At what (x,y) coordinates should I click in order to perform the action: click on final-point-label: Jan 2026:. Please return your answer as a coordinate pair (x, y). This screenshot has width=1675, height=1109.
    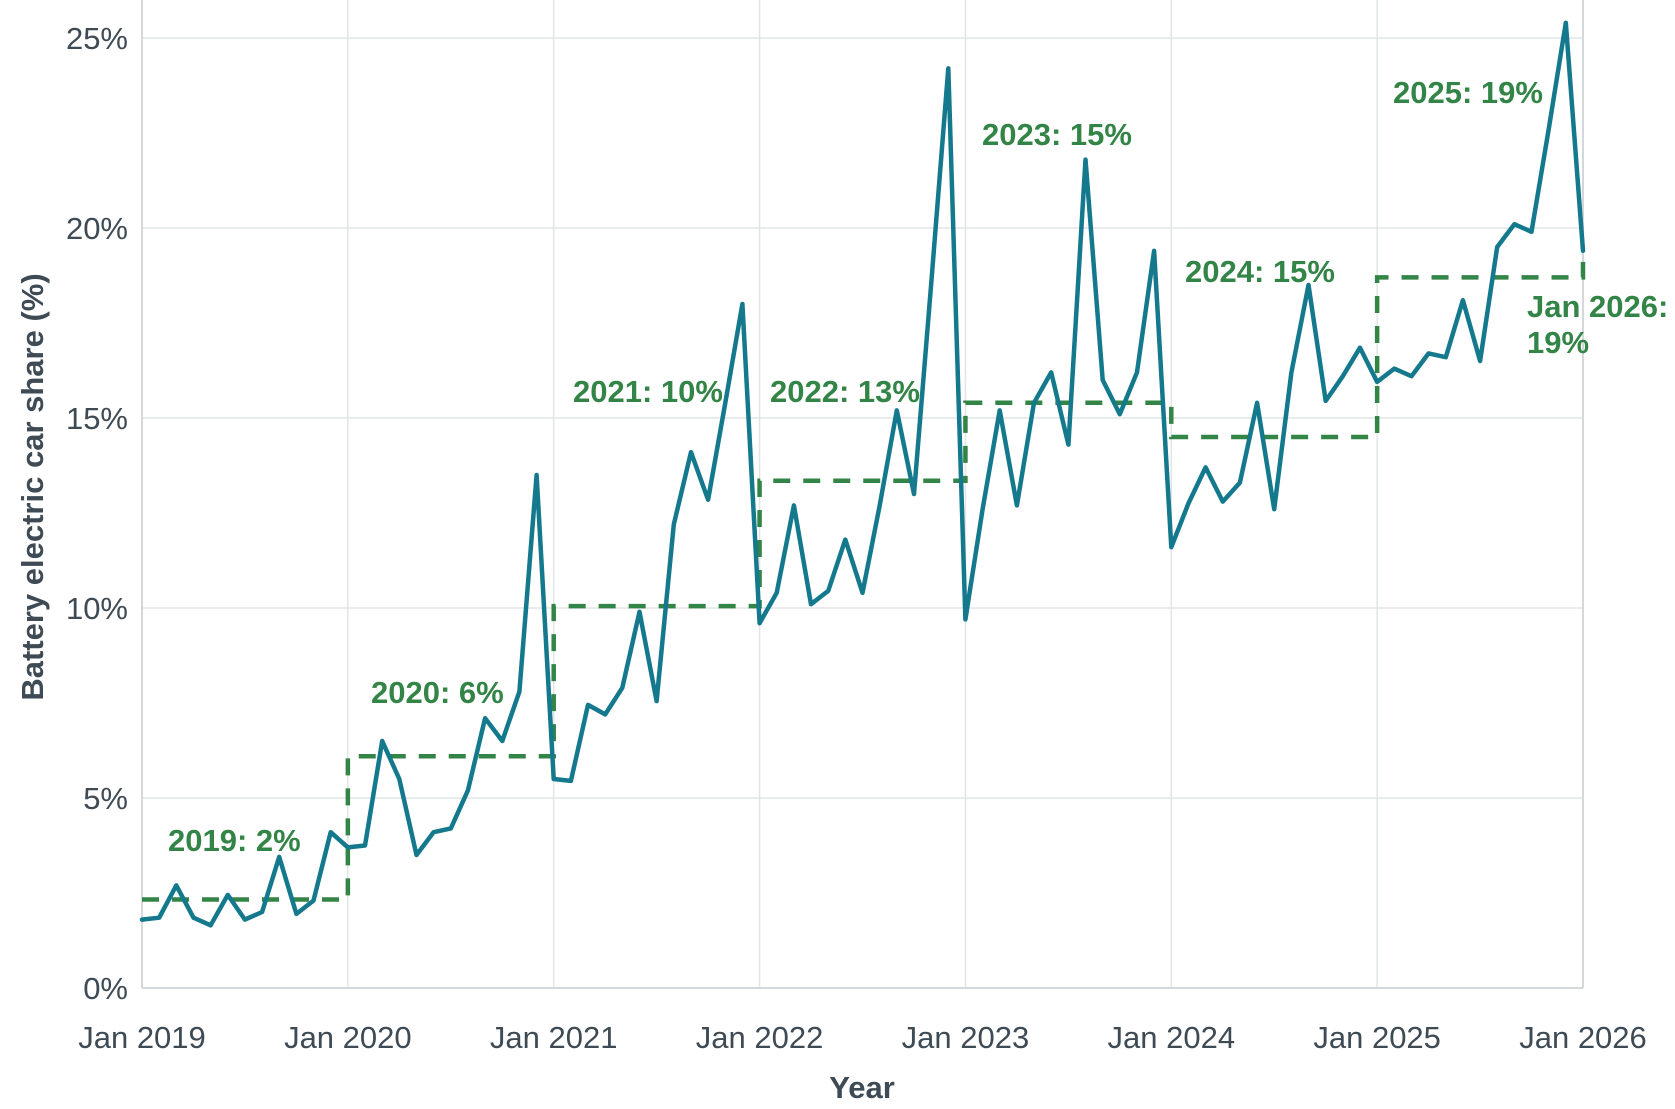
    Looking at the image, I should click on (1597, 306).